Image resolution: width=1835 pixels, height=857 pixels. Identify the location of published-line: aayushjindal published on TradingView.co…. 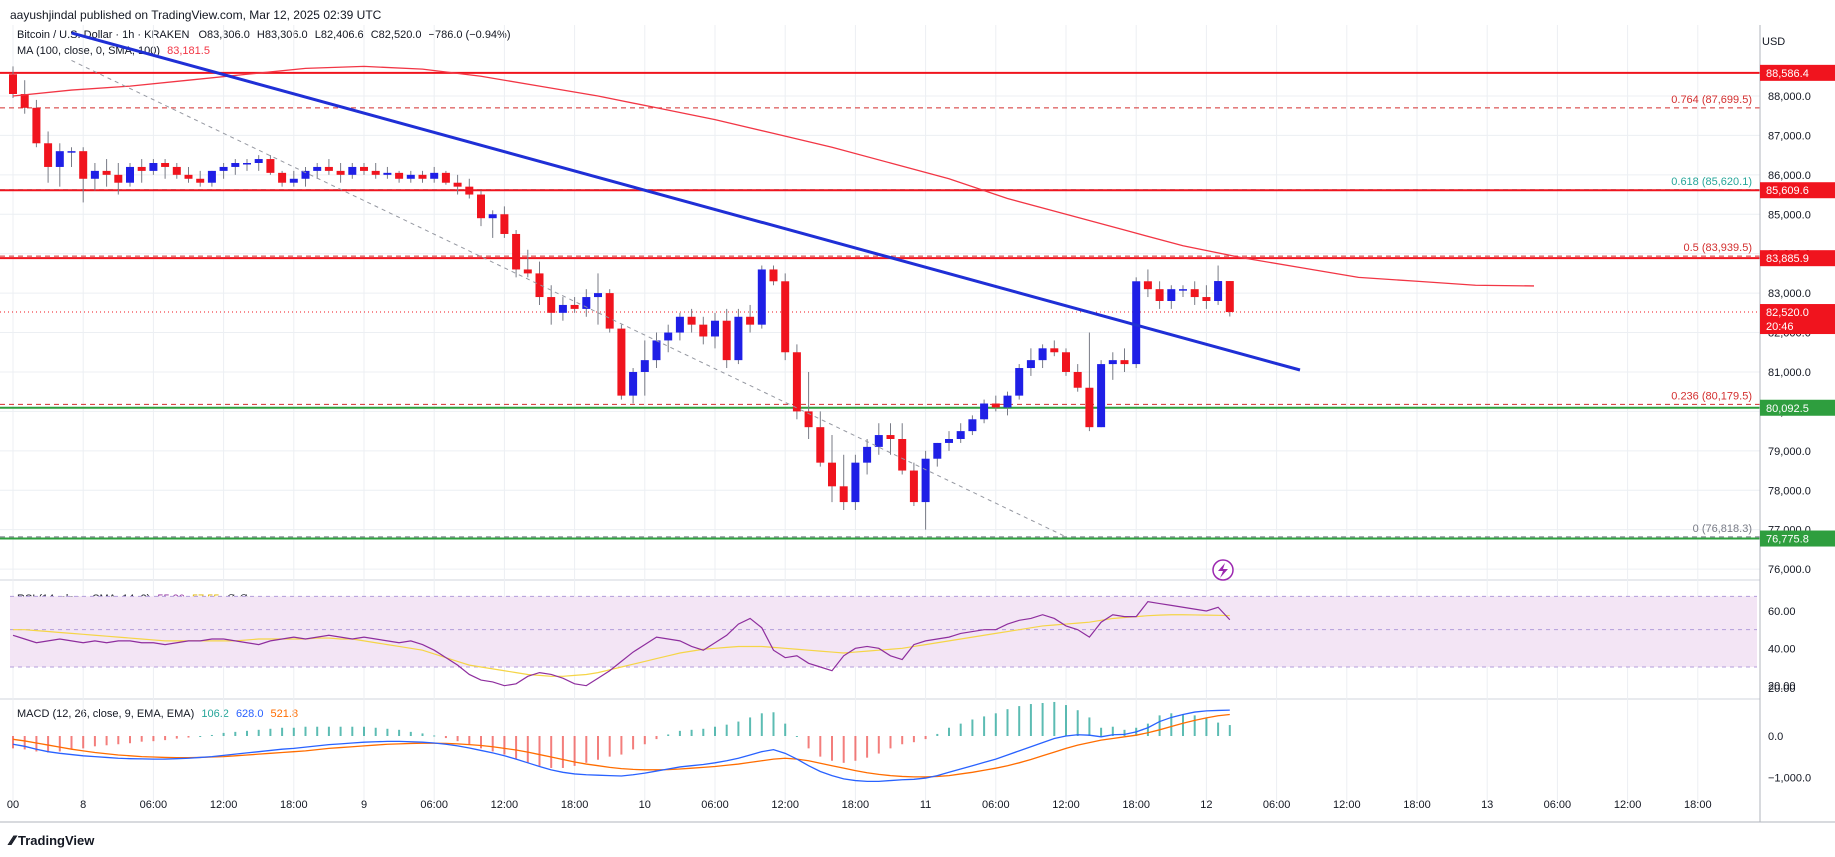
(196, 15).